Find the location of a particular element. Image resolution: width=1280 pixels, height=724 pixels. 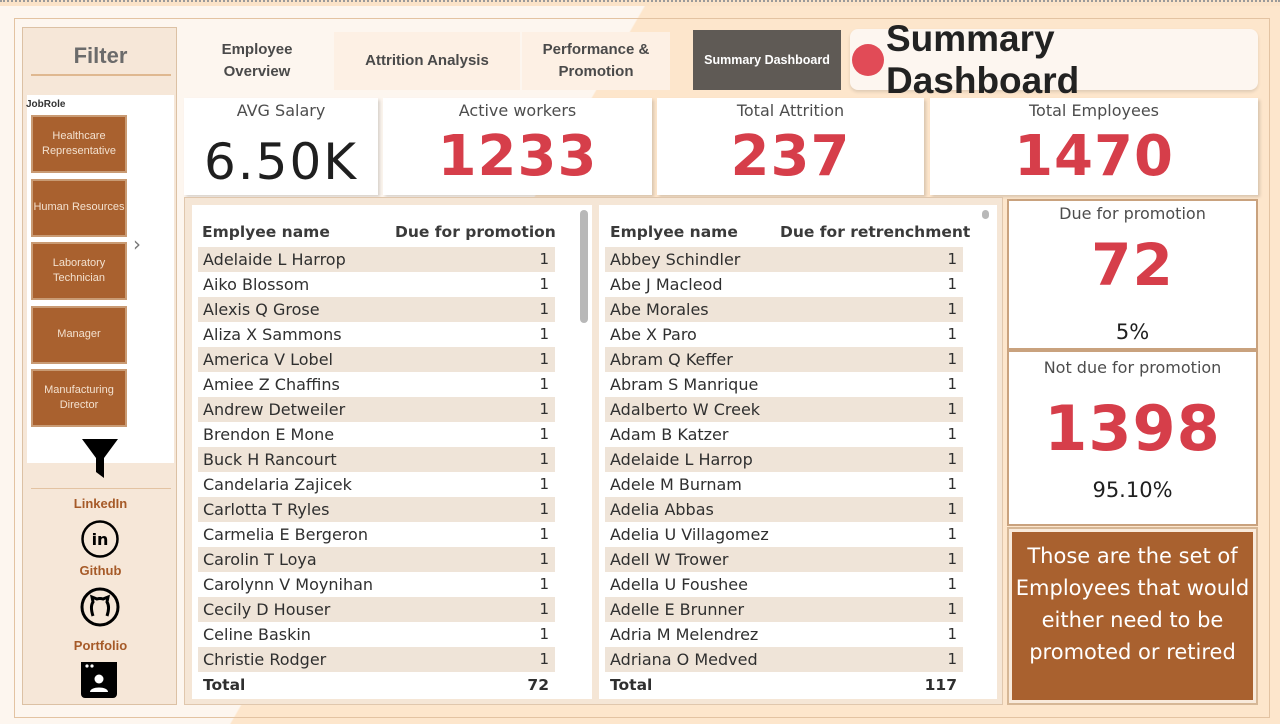

retrenchment-employee-name: Abram Q Keffer is located at coordinates (671, 359).